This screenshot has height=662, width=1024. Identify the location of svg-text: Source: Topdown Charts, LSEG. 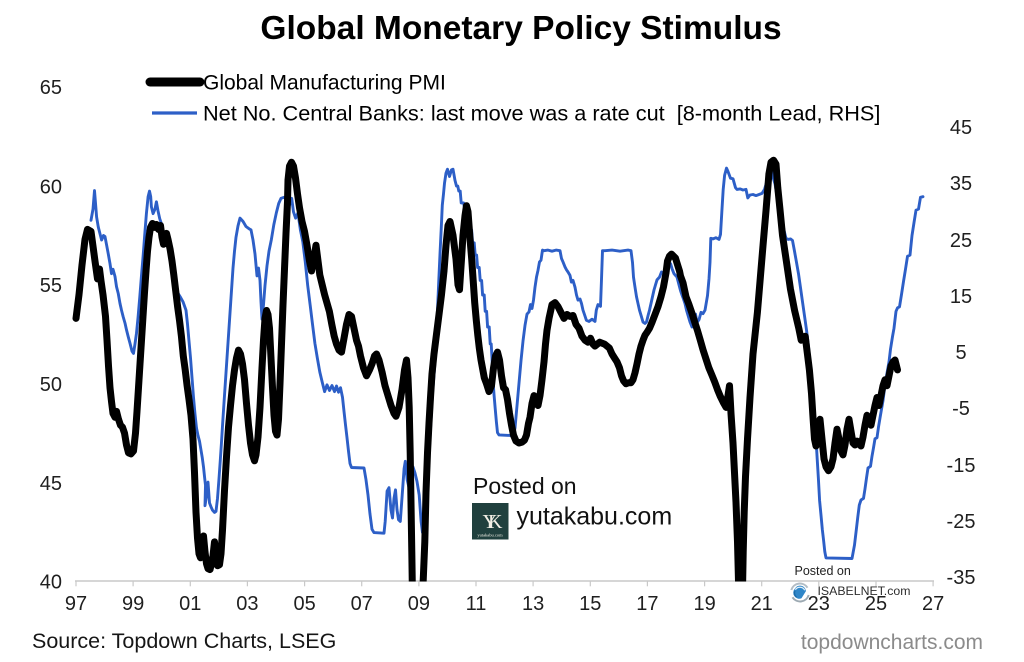
(184, 641).